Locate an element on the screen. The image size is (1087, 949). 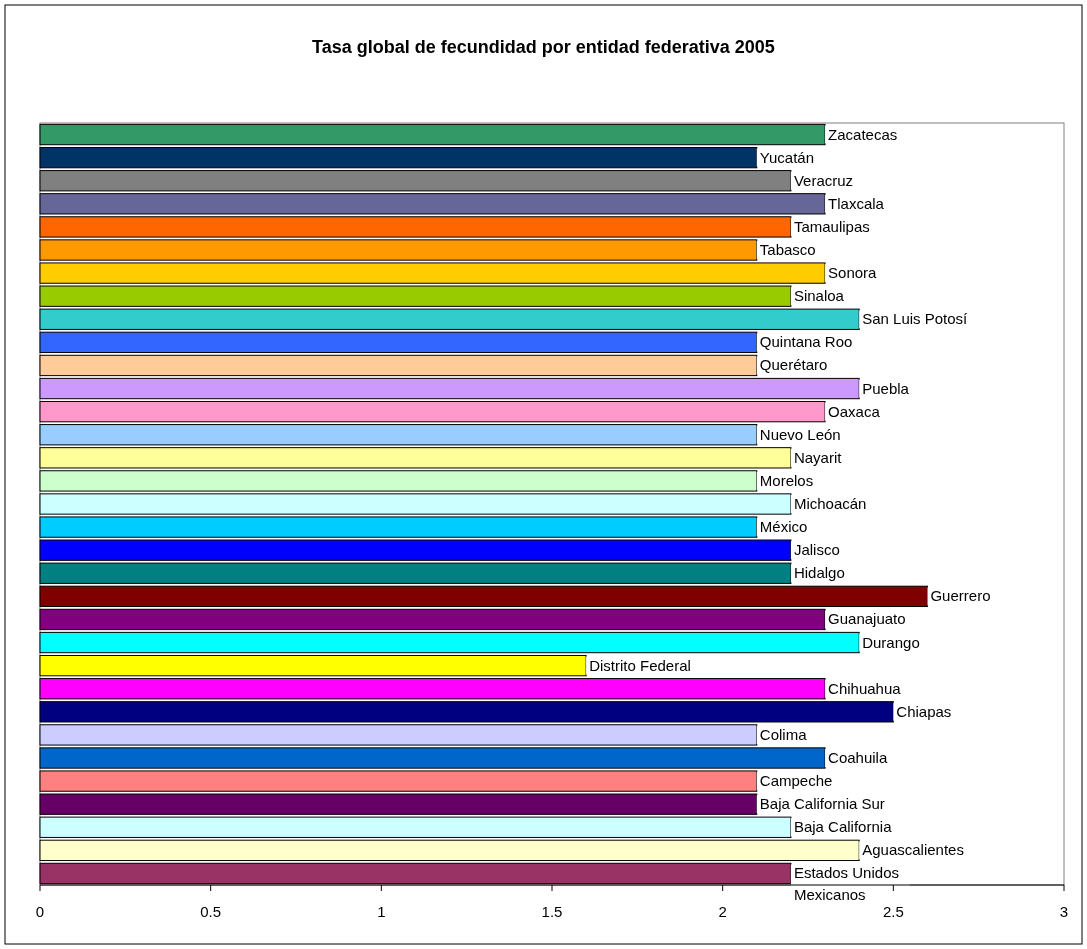
y-tick-label: México is located at coordinates (783, 527).